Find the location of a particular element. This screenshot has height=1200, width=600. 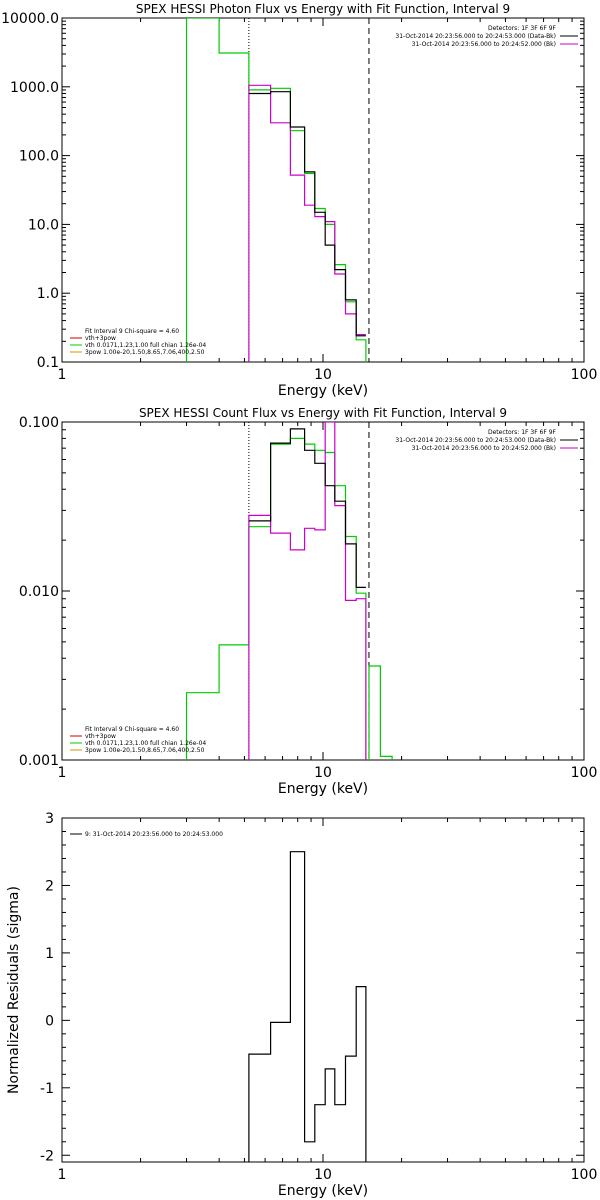

y-tick-label: 0.100 is located at coordinates (39, 423).